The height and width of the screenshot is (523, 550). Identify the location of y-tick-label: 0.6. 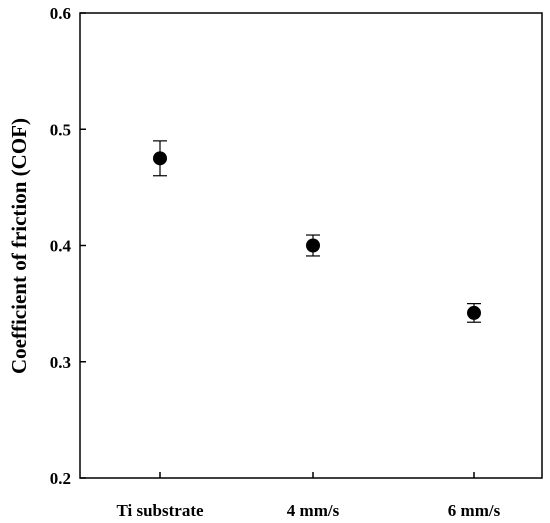
(60, 13).